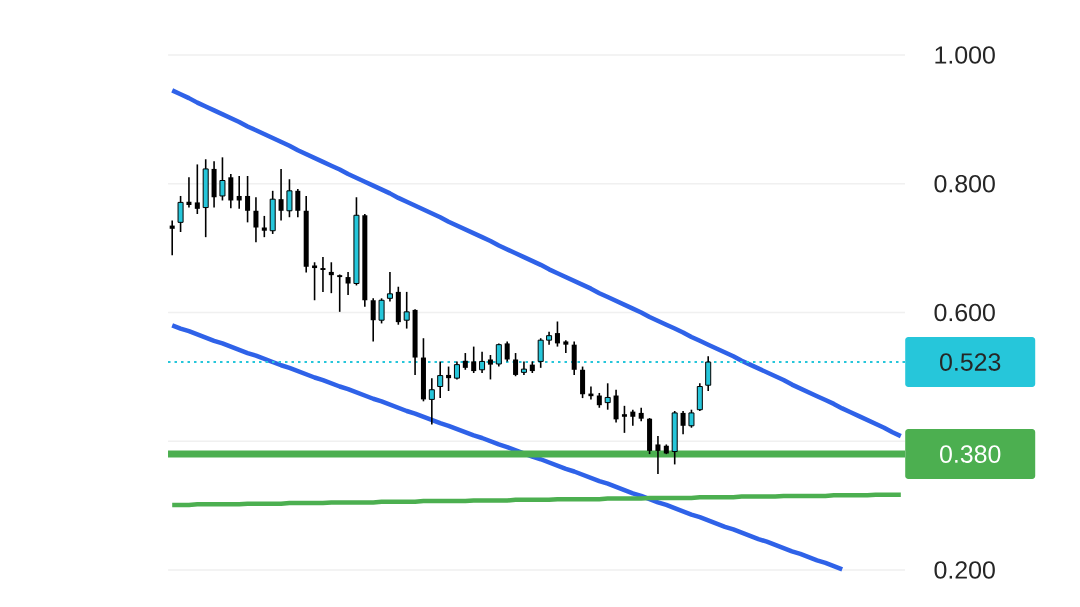  What do you see at coordinates (964, 183) in the screenshot?
I see `y-tick-label: 0.800` at bounding box center [964, 183].